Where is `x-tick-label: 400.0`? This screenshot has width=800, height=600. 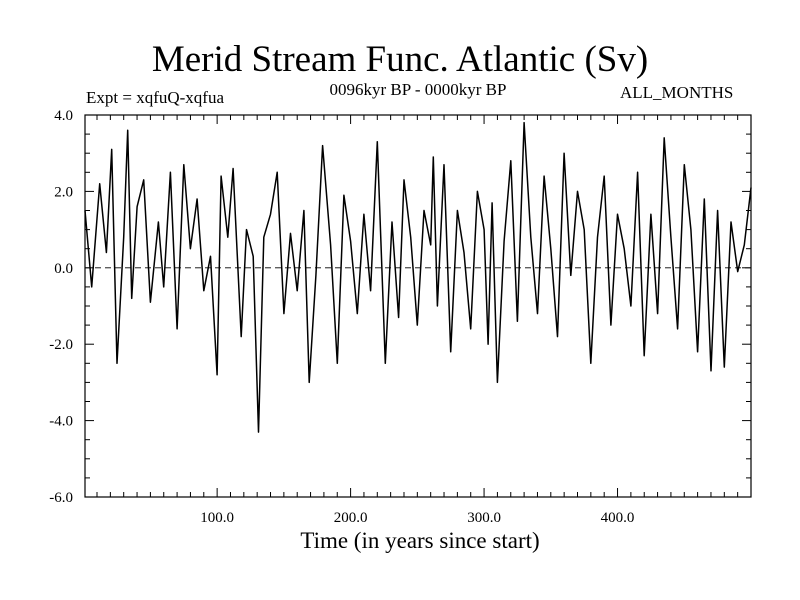 x-tick-label: 400.0 is located at coordinates (618, 518).